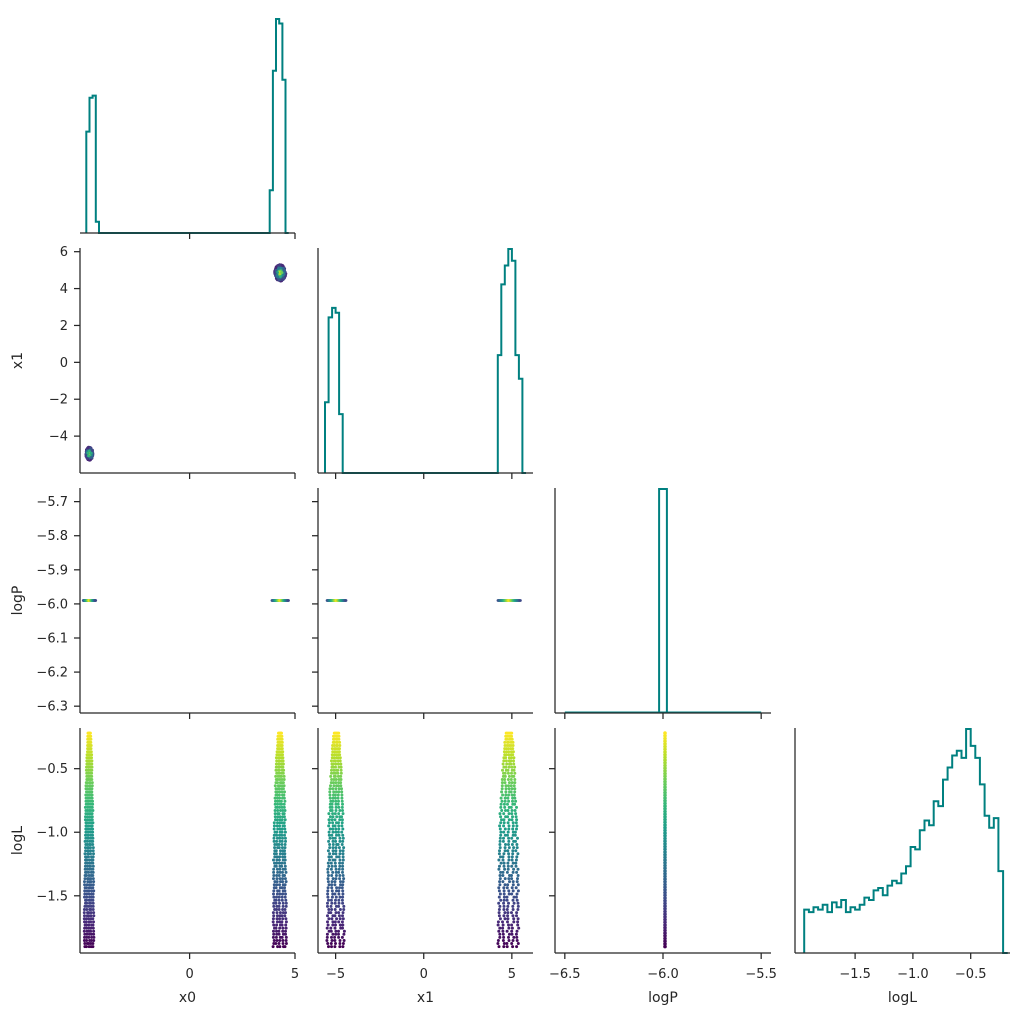 The image size is (1020, 1013). What do you see at coordinates (52, 639) in the screenshot?
I see `logP-y-tick-label: −6.1` at bounding box center [52, 639].